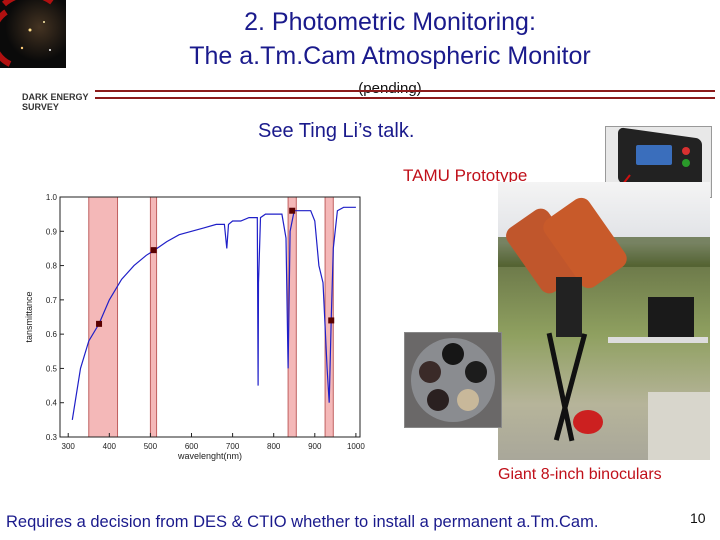  Describe the element at coordinates (55, 97) in the screenshot. I see `logo-text-line1: DARK ENERGY` at that location.